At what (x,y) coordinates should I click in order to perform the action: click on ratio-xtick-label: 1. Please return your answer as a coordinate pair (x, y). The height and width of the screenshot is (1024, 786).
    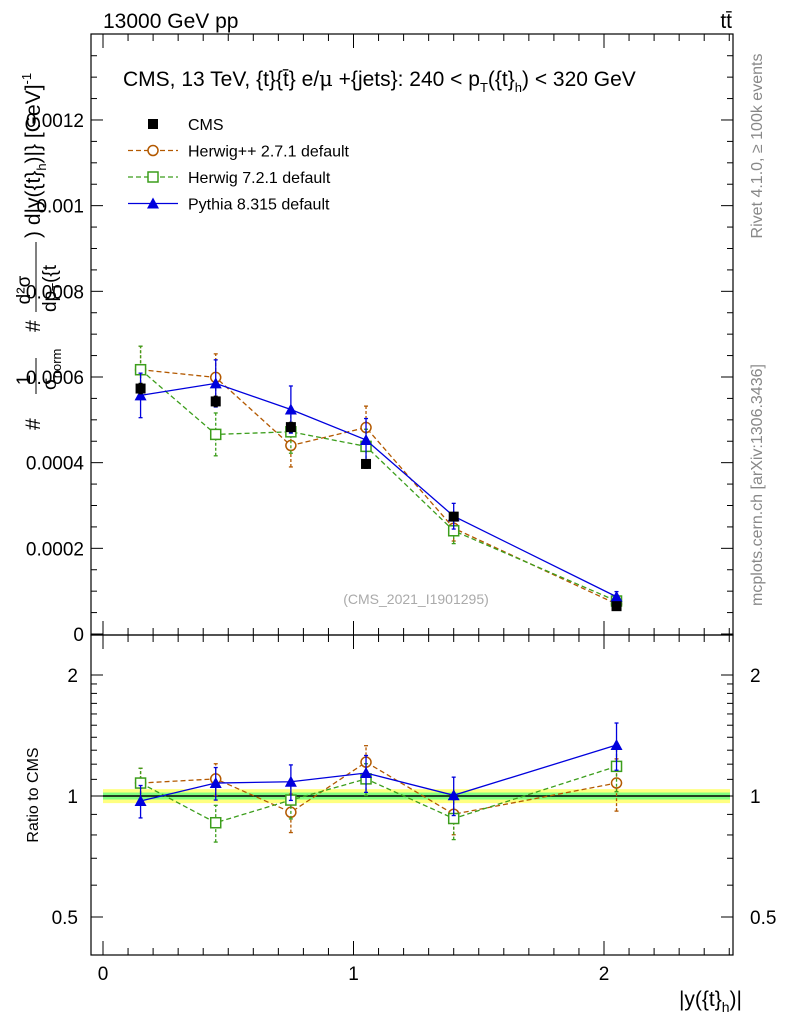
    Looking at the image, I should click on (353, 974).